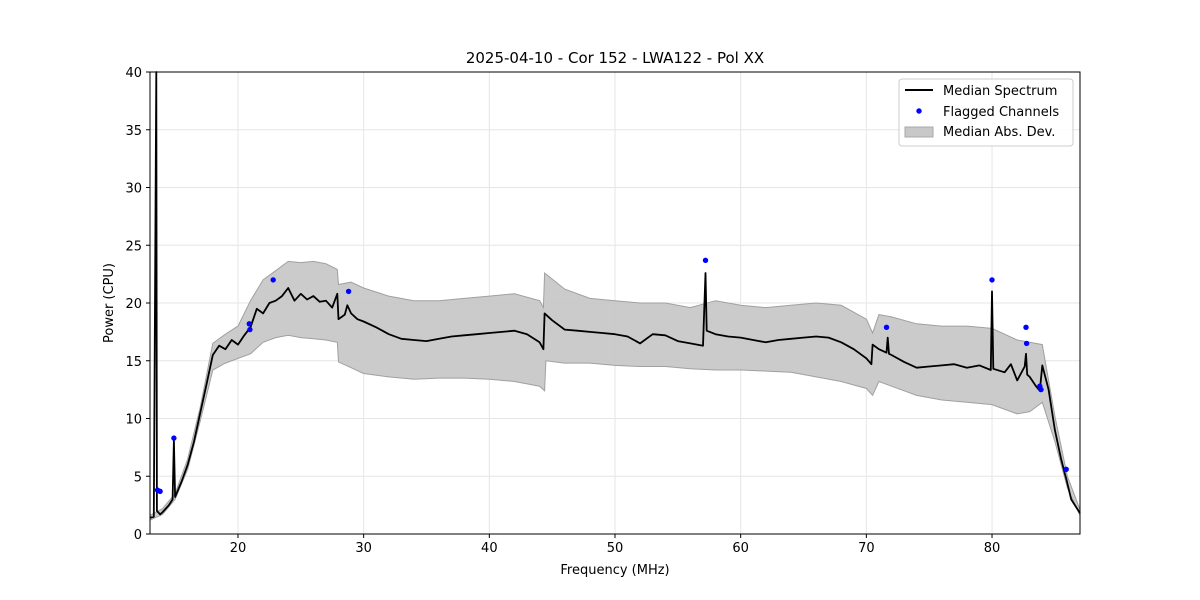  I want to click on legend-box, so click(986, 112).